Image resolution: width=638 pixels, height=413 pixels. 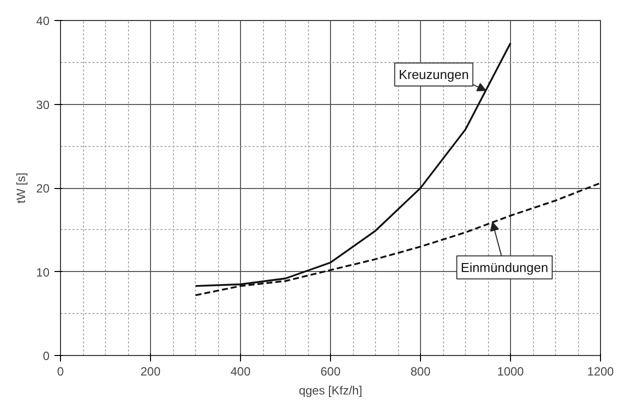 What do you see at coordinates (510, 371) in the screenshot?
I see `x-tick-label: 1000` at bounding box center [510, 371].